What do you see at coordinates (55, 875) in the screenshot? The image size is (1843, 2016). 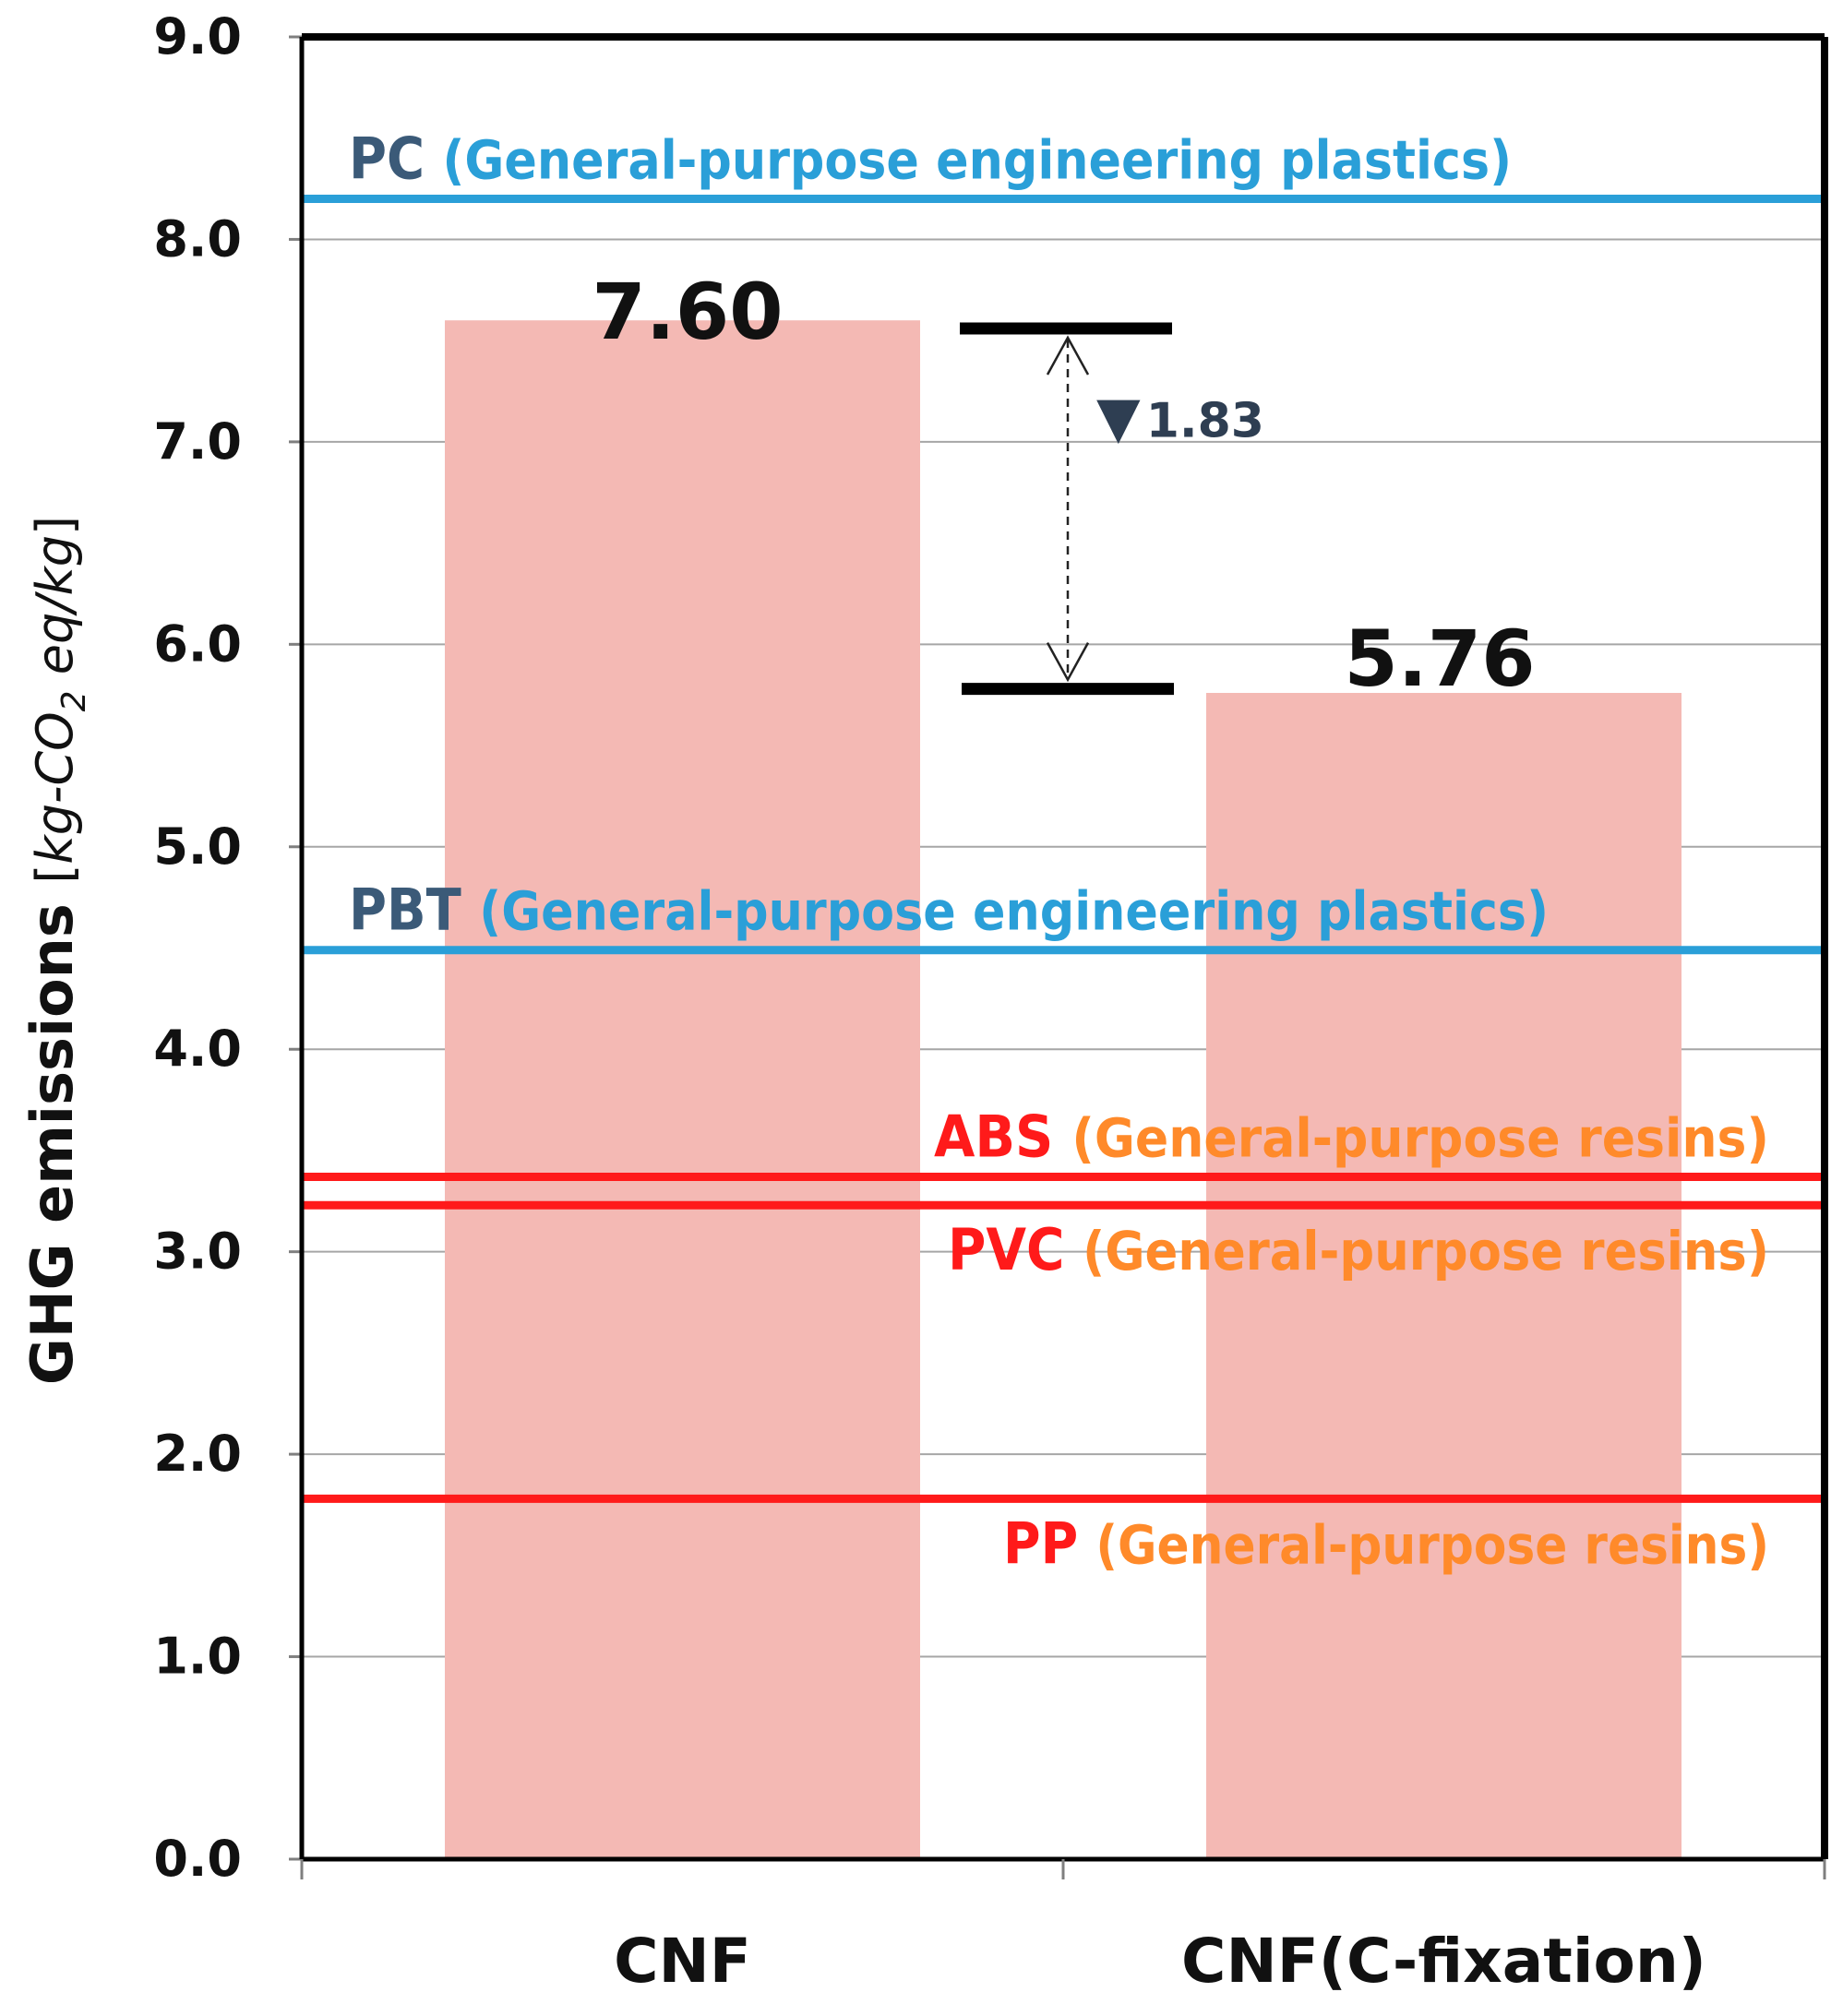 I see `y-axis-unit-bracket: [` at bounding box center [55, 875].